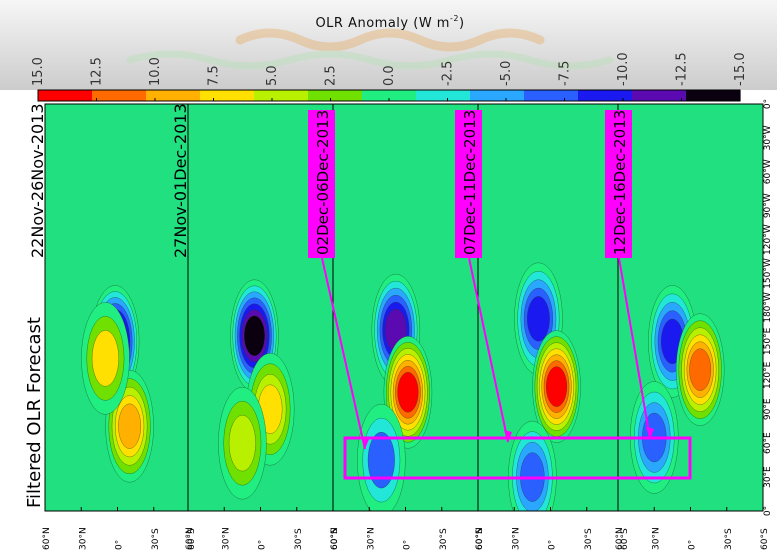 The width and height of the screenshot is (777, 556). What do you see at coordinates (682, 69) in the screenshot?
I see `colorbar-tick-label: -12.5` at bounding box center [682, 69].